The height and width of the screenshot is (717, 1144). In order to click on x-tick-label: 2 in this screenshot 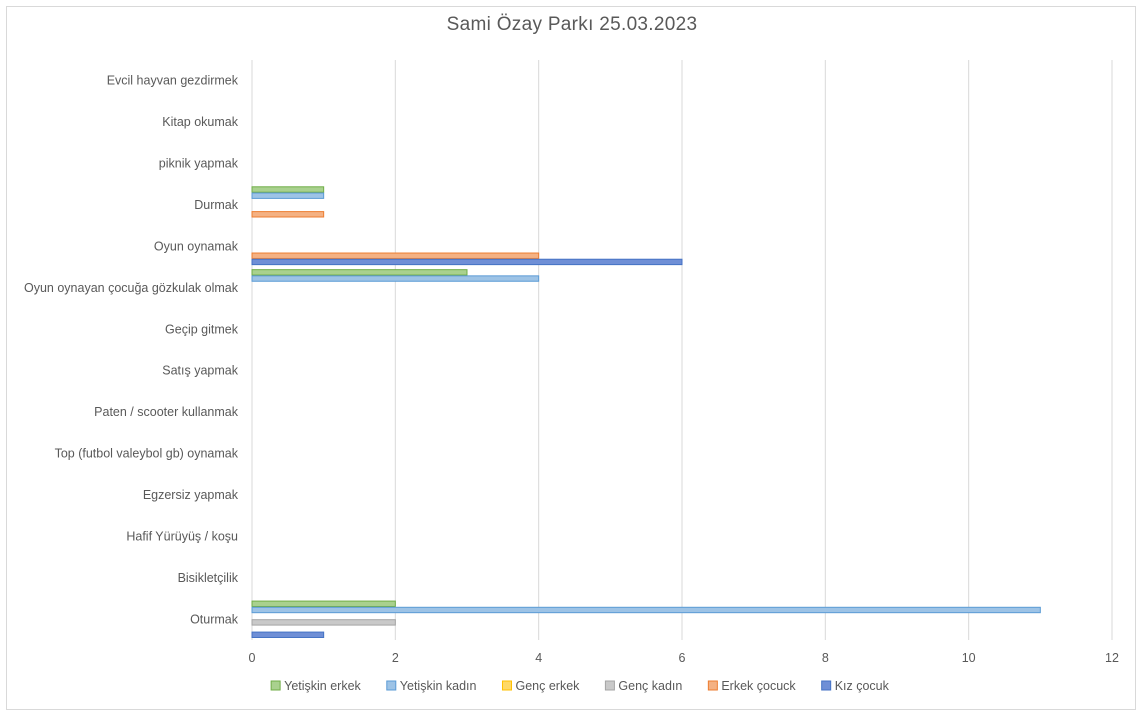, I will do `click(395, 658)`.